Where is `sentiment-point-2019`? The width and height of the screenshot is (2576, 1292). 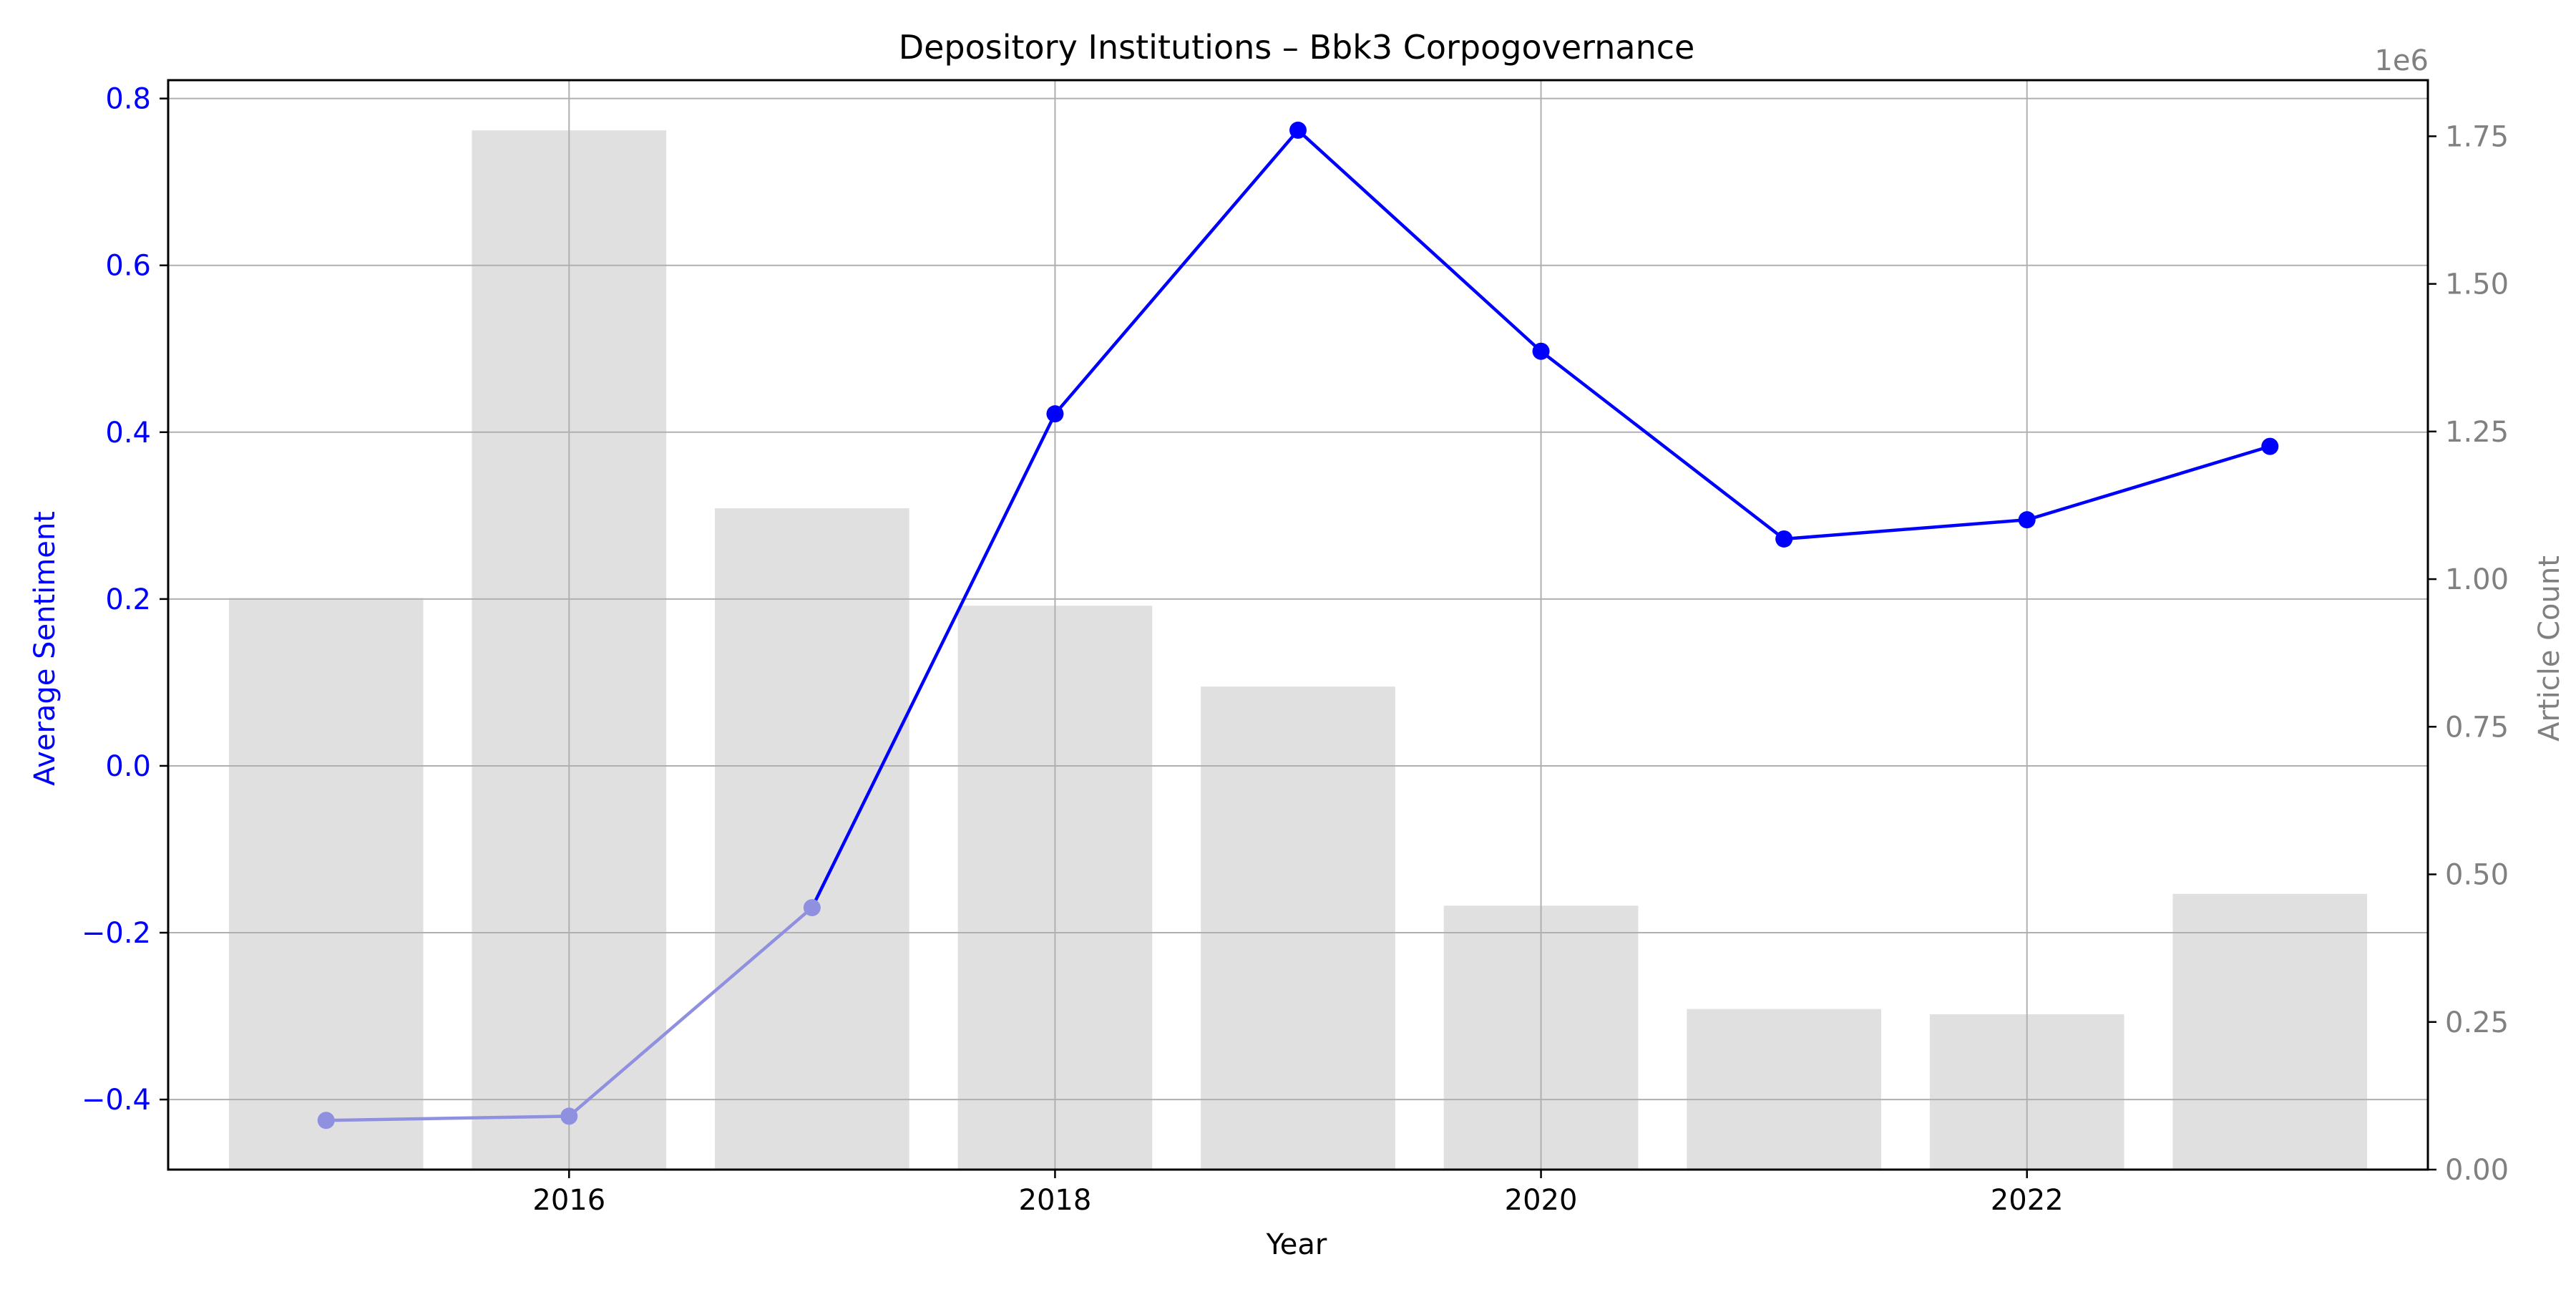 sentiment-point-2019 is located at coordinates (1298, 130).